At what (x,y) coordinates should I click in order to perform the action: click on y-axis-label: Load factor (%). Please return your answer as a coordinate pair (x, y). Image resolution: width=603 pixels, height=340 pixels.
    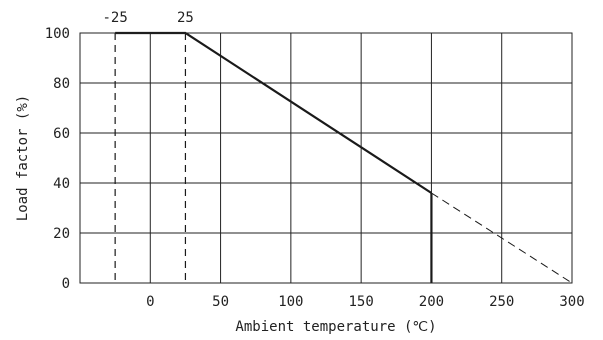
    Looking at the image, I should click on (23, 158).